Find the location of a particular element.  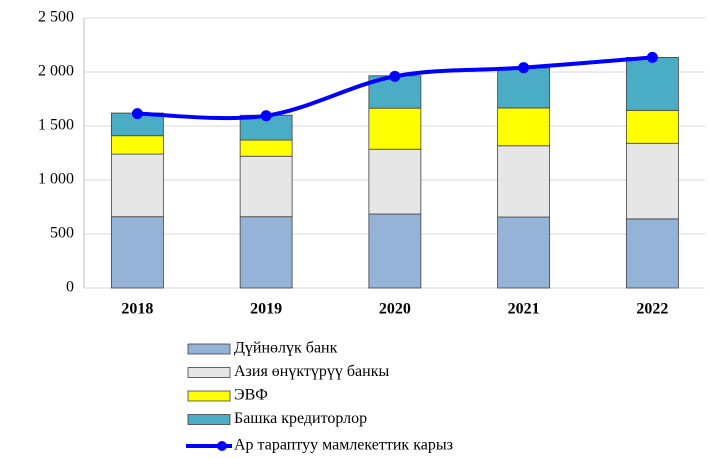

y-tick-label: 2 500 is located at coordinates (56, 17).